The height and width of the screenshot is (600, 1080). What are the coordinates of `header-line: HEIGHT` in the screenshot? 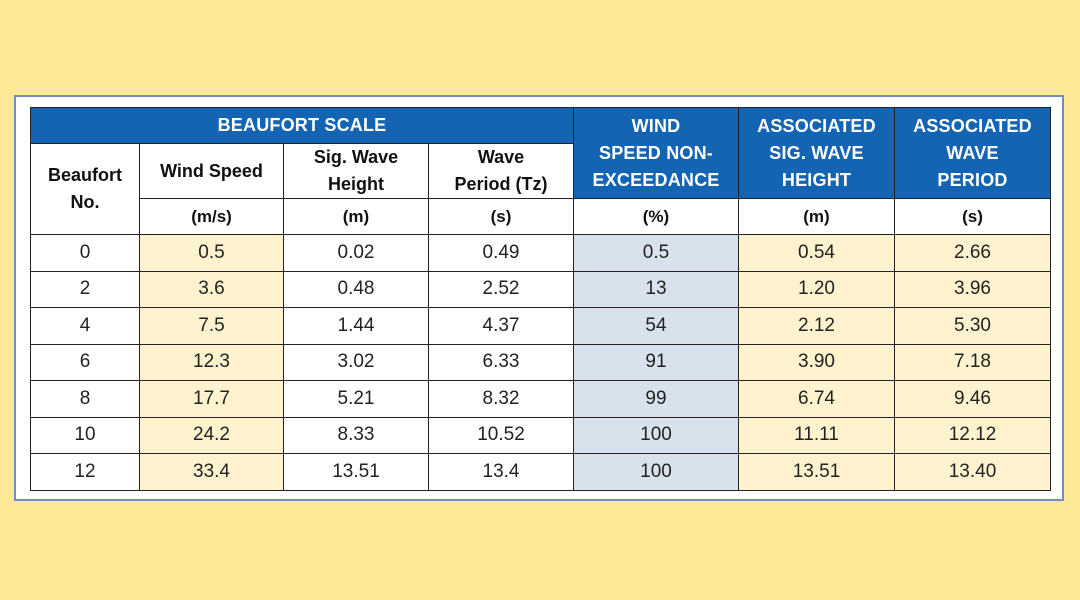 It's located at (816, 179).